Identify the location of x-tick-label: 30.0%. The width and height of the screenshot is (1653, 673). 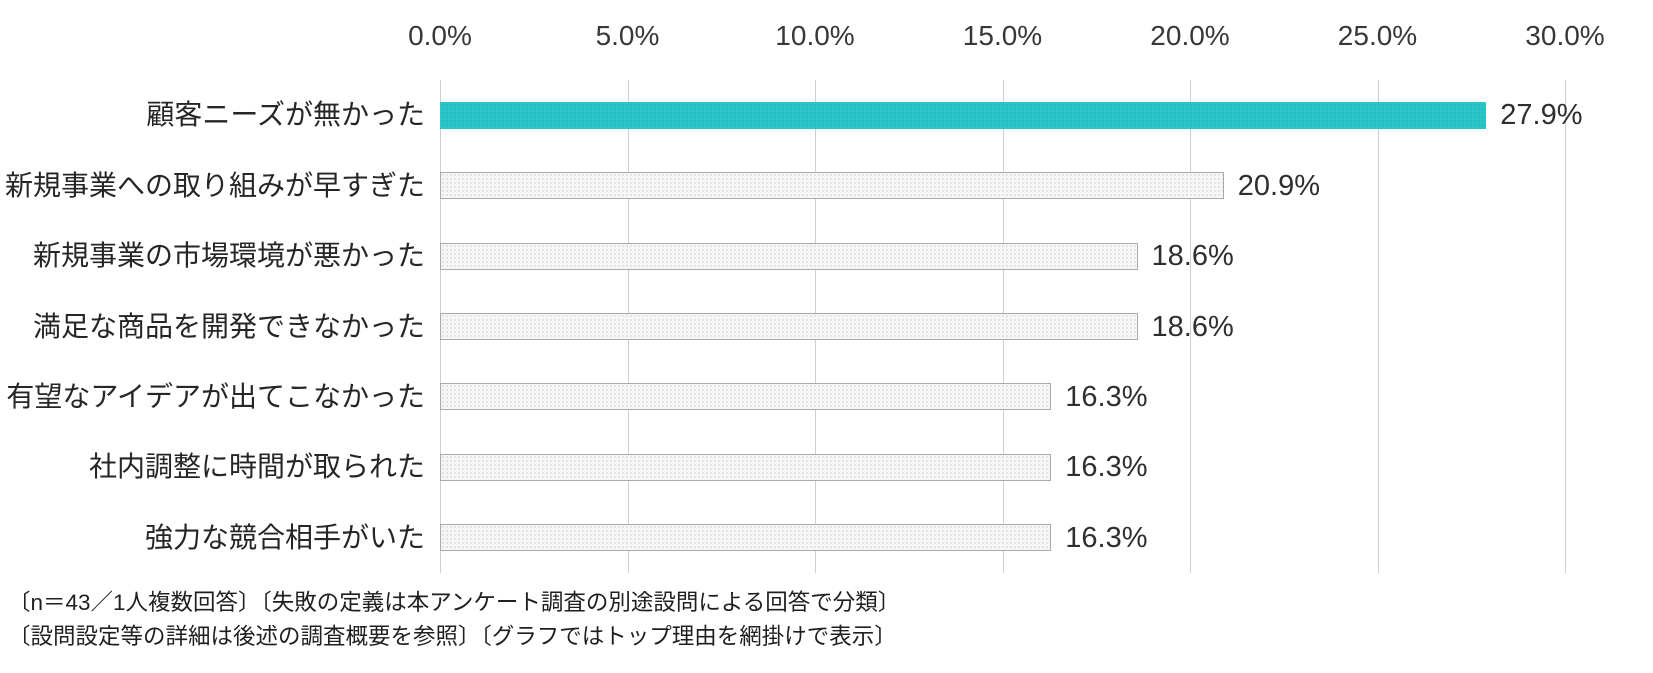
(1565, 35).